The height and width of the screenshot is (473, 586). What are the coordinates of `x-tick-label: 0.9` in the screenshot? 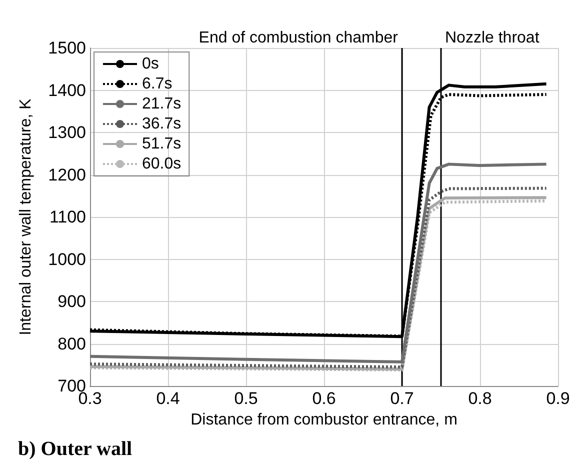 It's located at (558, 398).